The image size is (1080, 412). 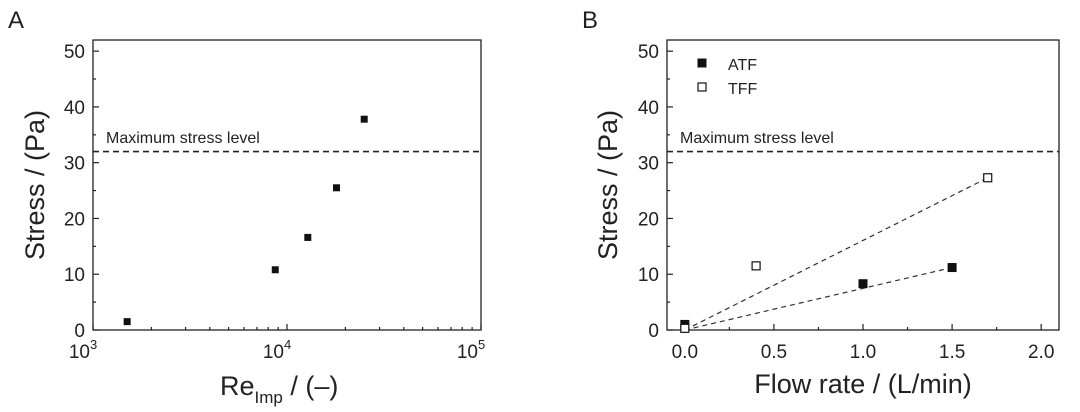 I want to click on panel-a-x-axis-title-suffix: / (–), so click(x=311, y=386).